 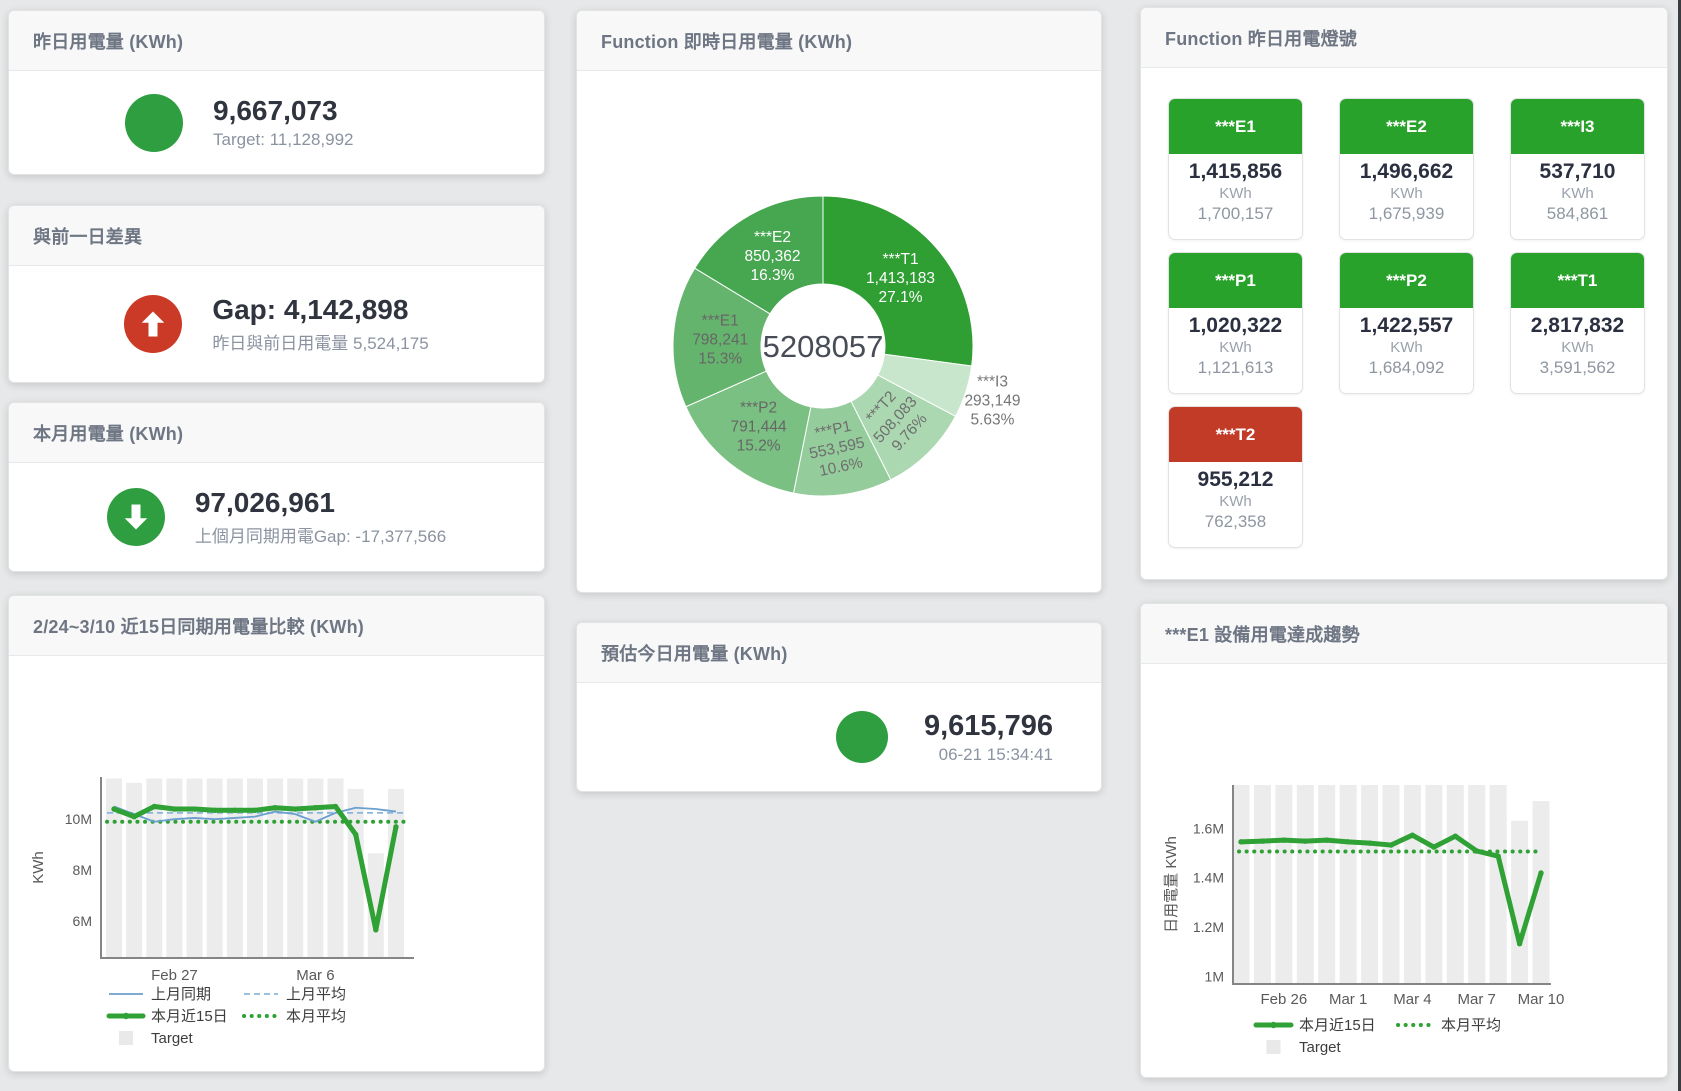 What do you see at coordinates (759, 445) in the screenshot?
I see `donut-slice-label: 15.2%` at bounding box center [759, 445].